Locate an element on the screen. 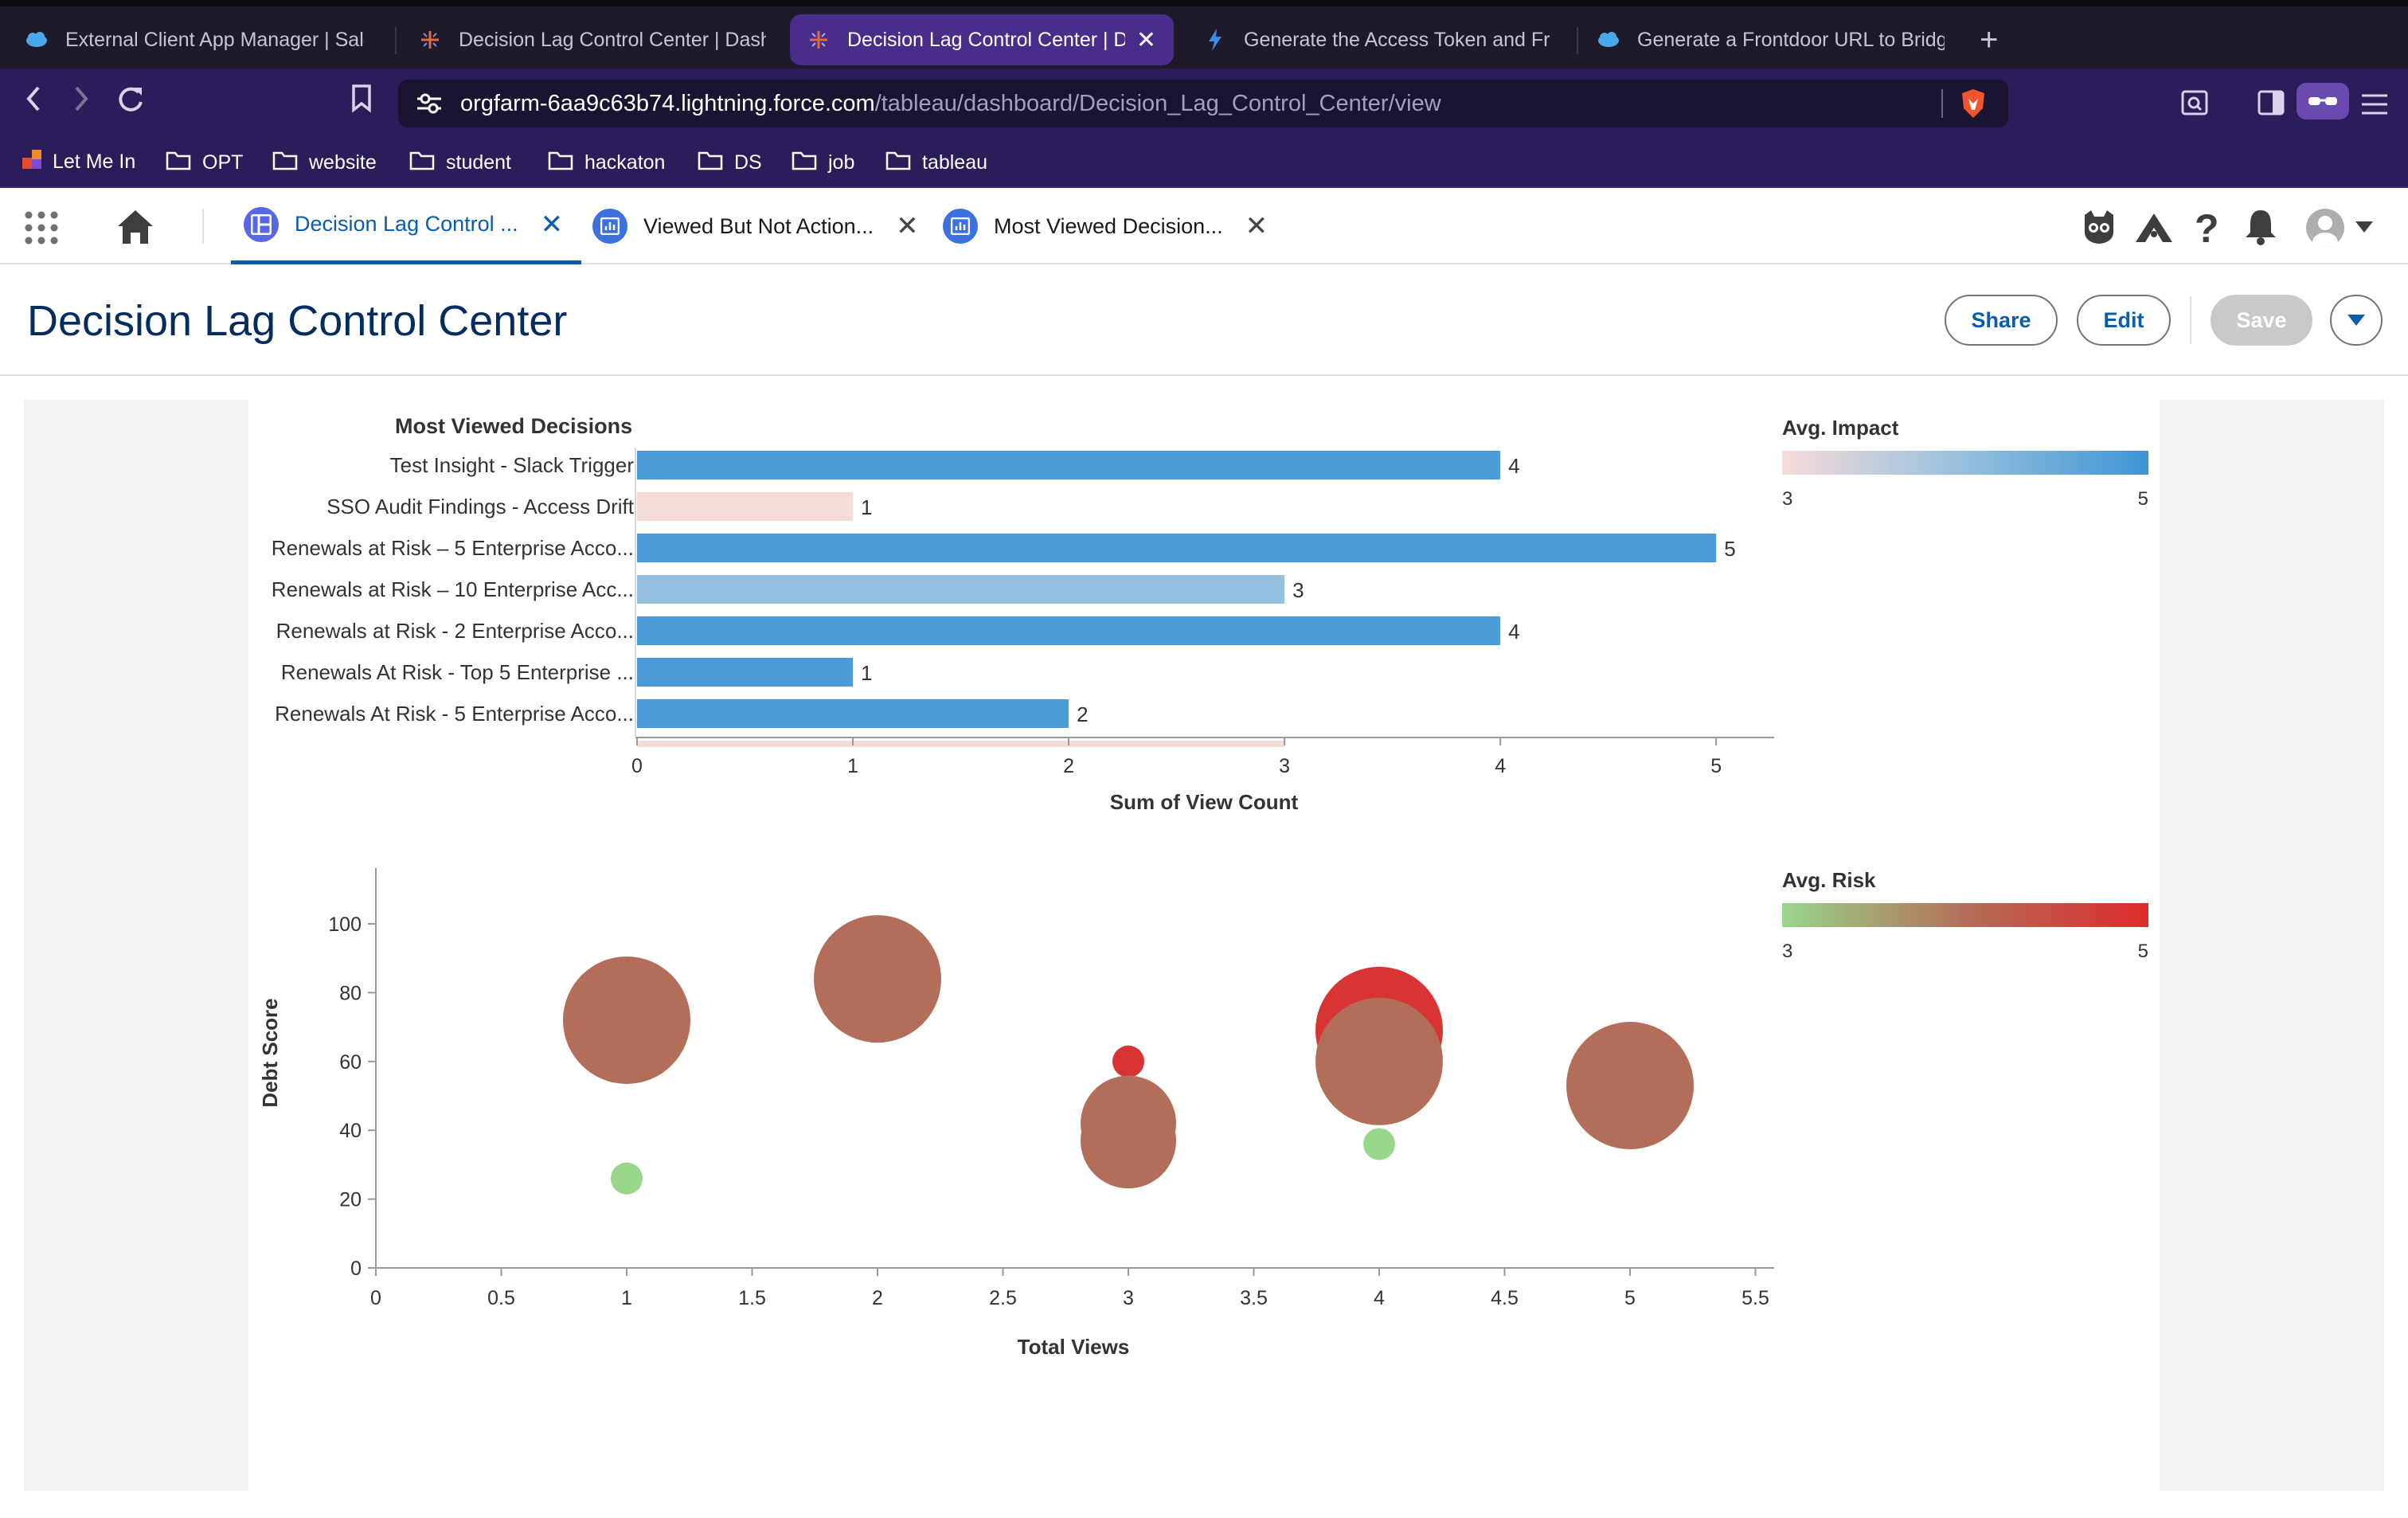  workspace-tab-most-viewed: Most Viewed Decision... ✕ is located at coordinates (1110, 226).